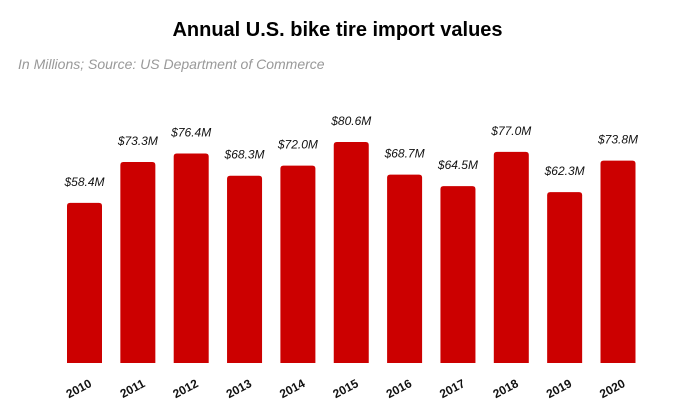  I want to click on data-label: $64.5M, so click(457, 165).